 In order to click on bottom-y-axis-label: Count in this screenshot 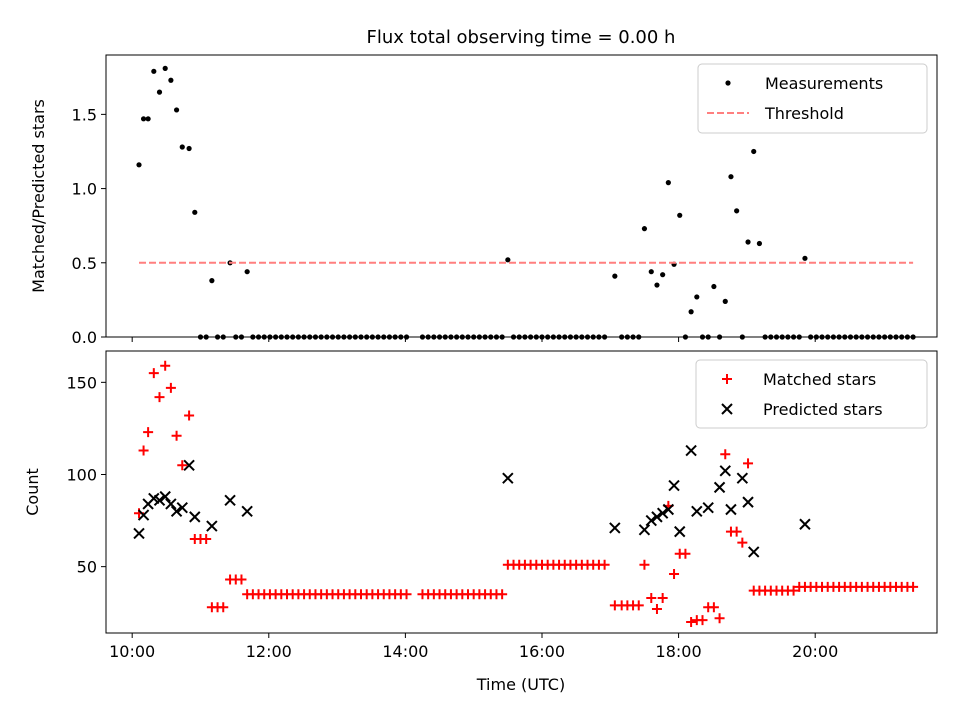, I will do `click(32, 492)`.